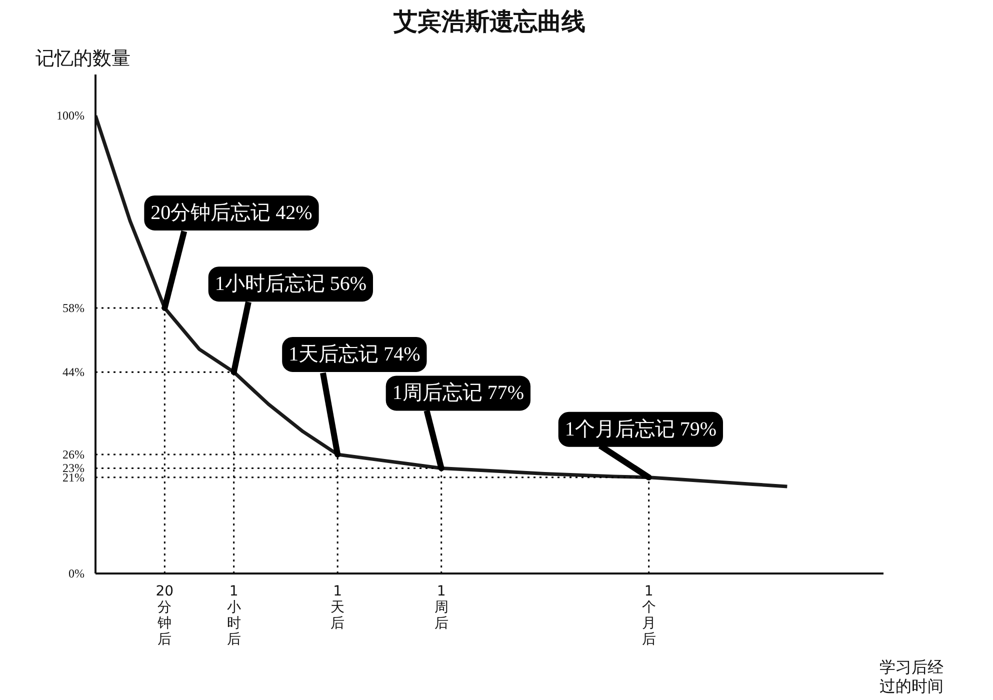 The image size is (993, 700). Describe the element at coordinates (640, 428) in the screenshot. I see `annotation: 1个月后忘记 79%` at that location.